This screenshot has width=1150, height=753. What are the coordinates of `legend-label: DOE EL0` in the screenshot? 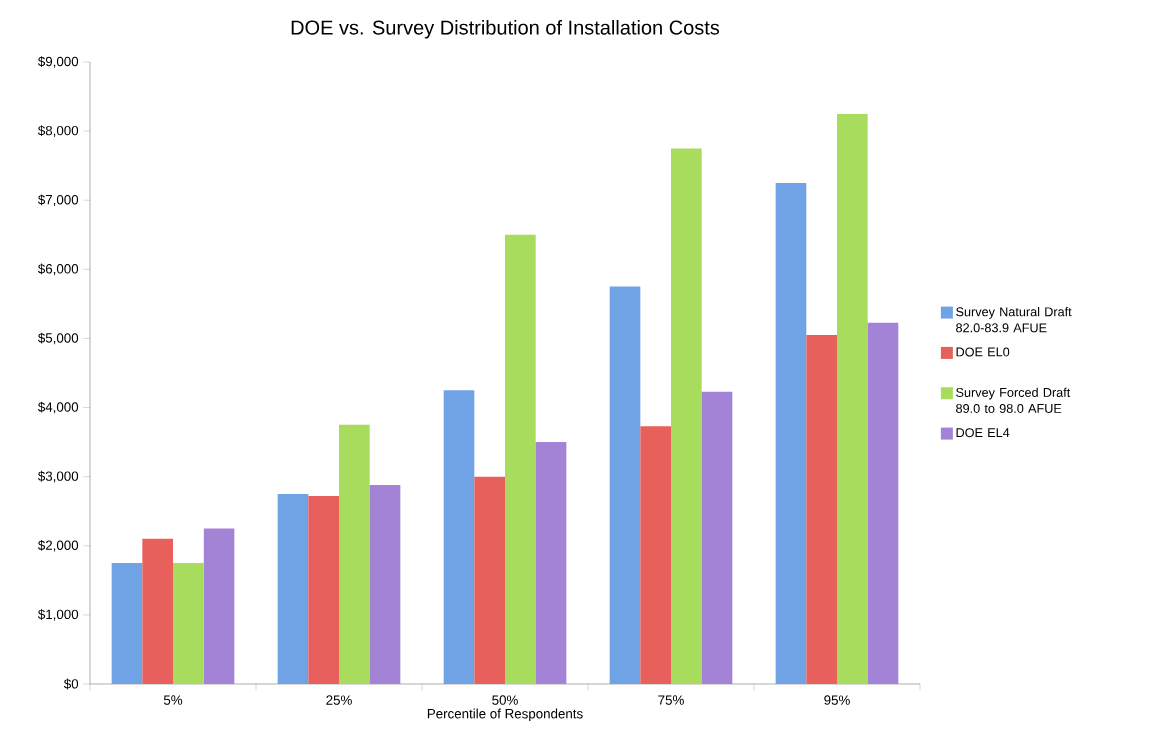 It's located at (983, 352).